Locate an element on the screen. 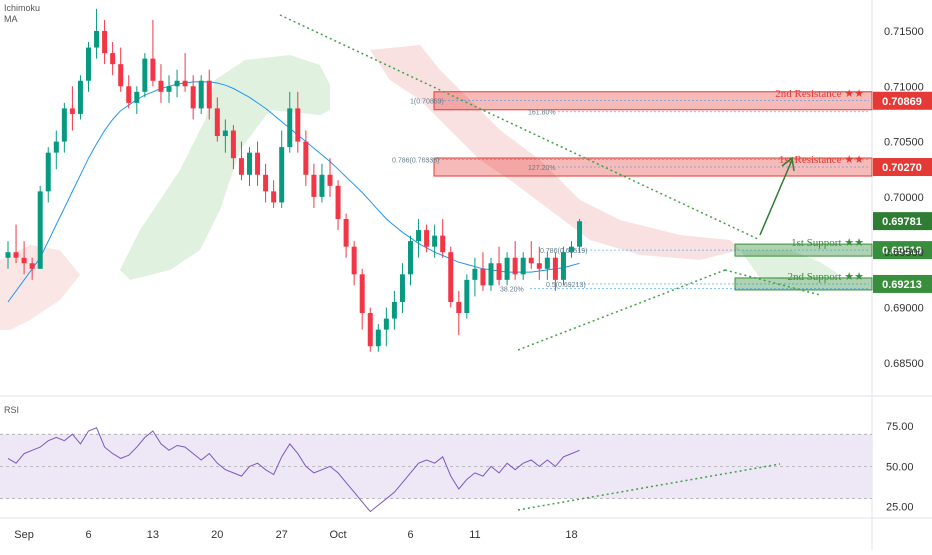 The height and width of the screenshot is (555, 932). price-tick-label-2: 0.70500 is located at coordinates (904, 143).